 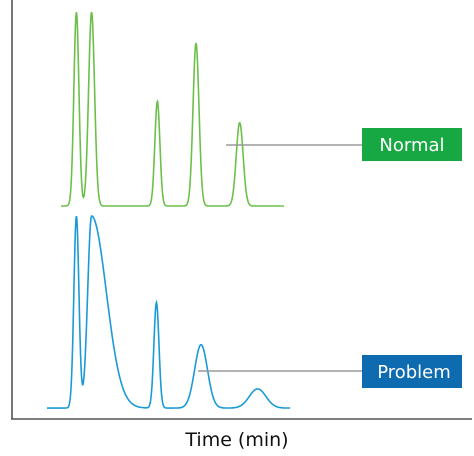 I want to click on legend-label-problem: Problem, so click(x=414, y=372).